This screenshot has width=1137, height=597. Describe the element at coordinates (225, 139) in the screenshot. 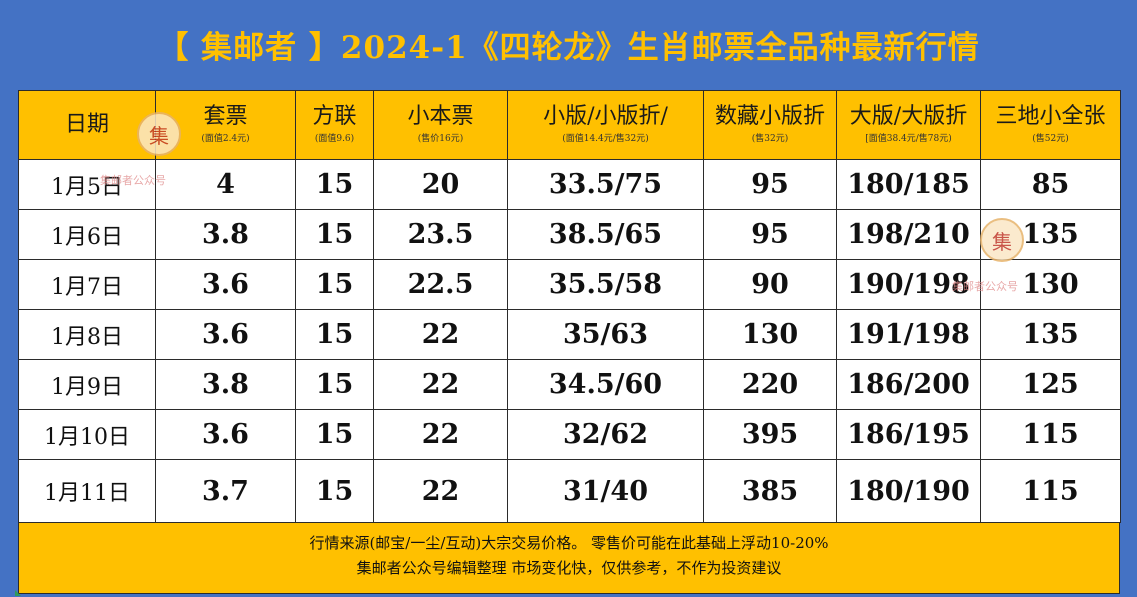

I see `column-header-price-note: (面值2.4元)` at that location.